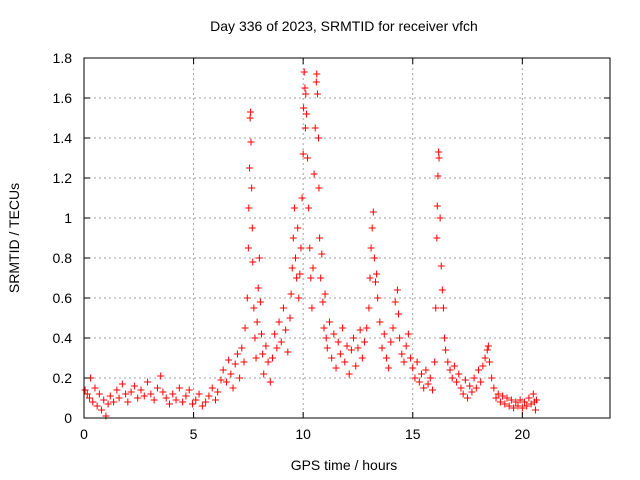 The height and width of the screenshot is (480, 640). Describe the element at coordinates (63, 178) in the screenshot. I see `y-tick-label: 1.2` at that location.